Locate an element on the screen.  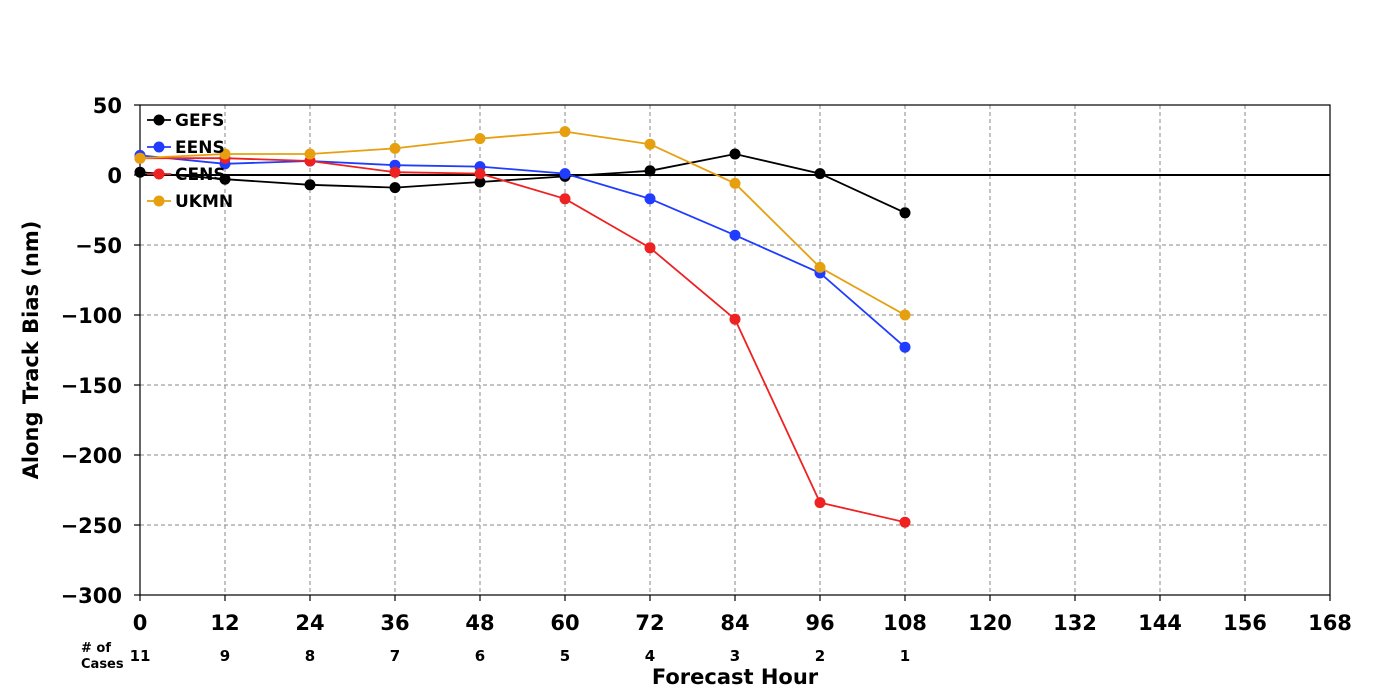
legend-label: CENS is located at coordinates (200, 175).